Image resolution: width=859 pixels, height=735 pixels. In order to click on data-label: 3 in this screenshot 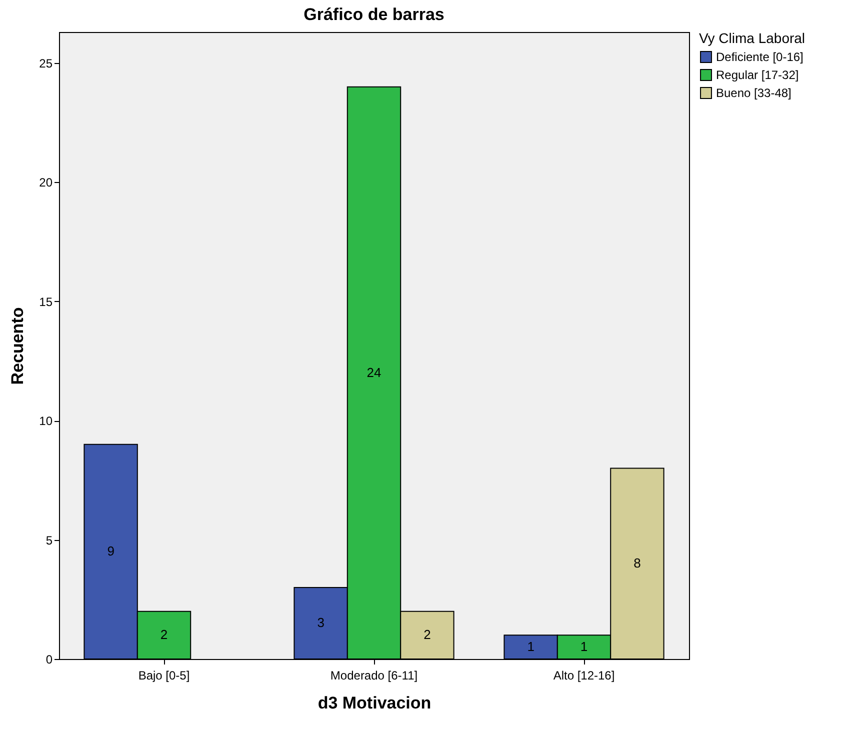, I will do `click(320, 622)`.